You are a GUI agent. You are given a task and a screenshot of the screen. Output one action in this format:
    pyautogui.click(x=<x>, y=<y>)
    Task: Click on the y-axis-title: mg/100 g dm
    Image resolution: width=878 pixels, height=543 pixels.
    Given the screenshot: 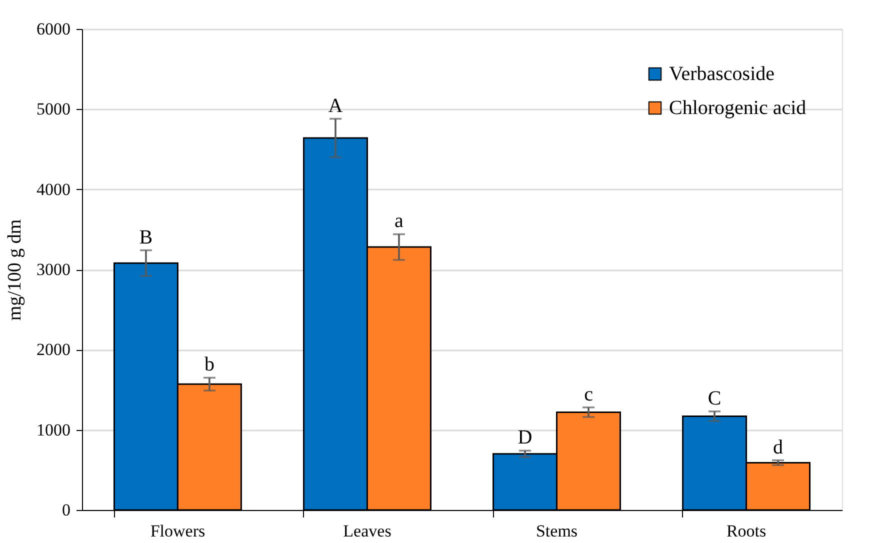 What is the action you would take?
    pyautogui.click(x=15, y=270)
    